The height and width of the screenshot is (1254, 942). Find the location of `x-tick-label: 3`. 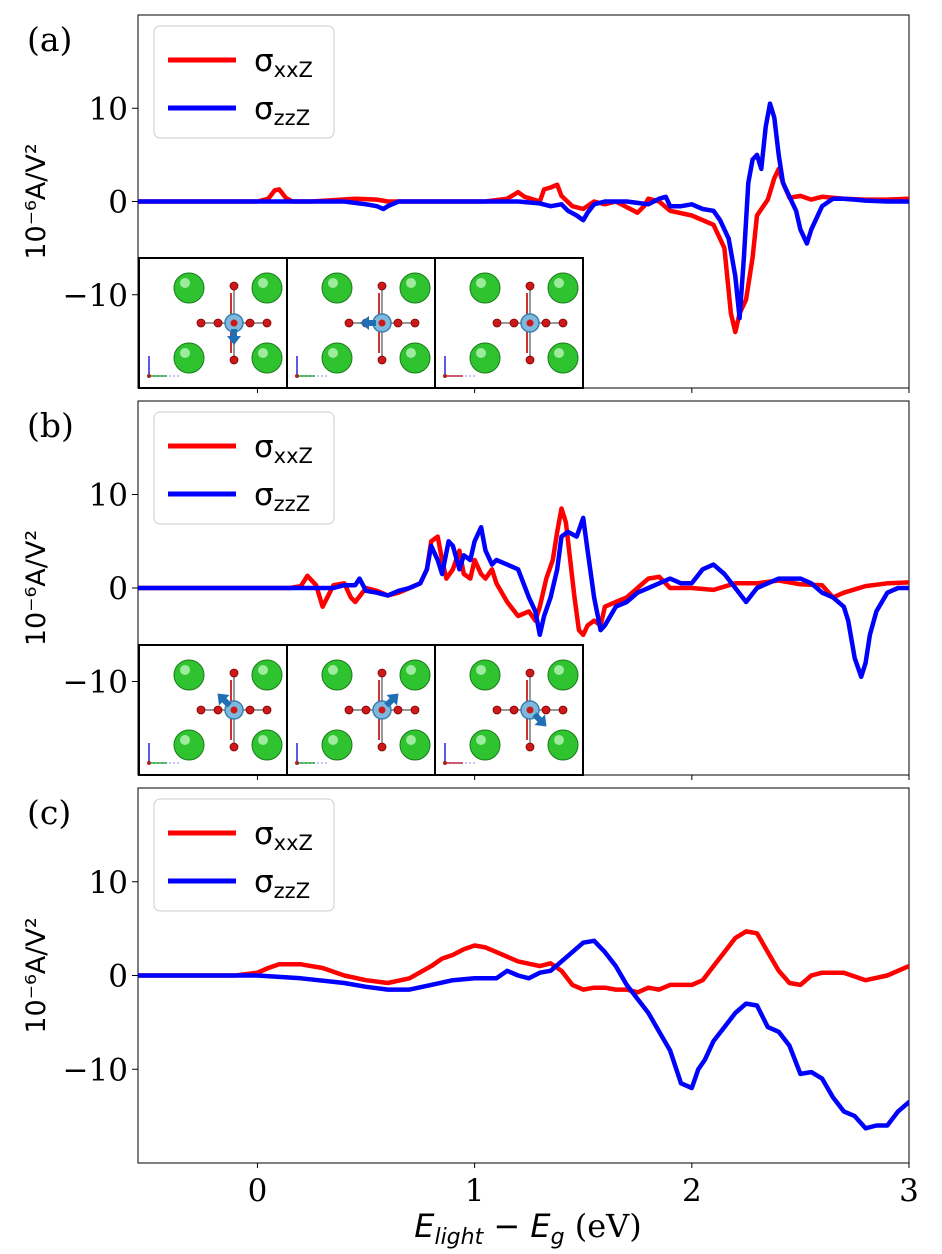

x-tick-label: 3 is located at coordinates (909, 1191).